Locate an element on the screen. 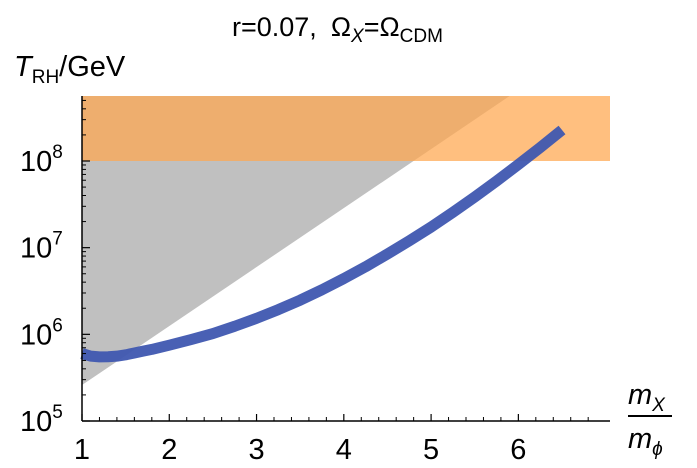  x-label-numerator: m is located at coordinates (640, 395).